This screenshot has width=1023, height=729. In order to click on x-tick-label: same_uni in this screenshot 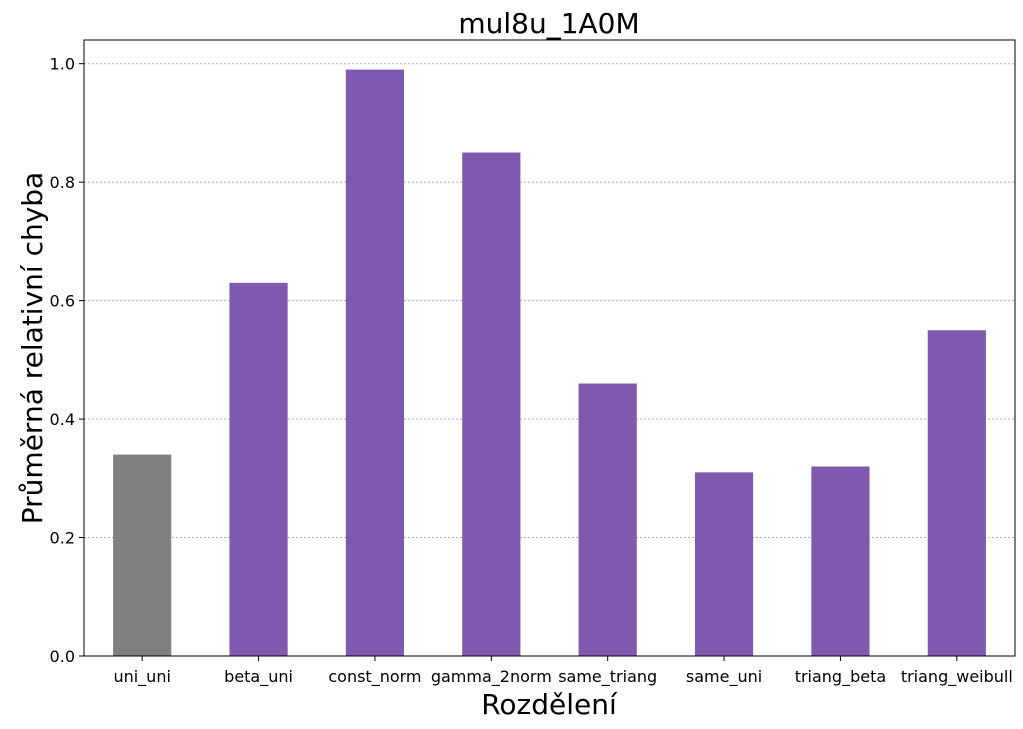, I will do `click(724, 677)`.